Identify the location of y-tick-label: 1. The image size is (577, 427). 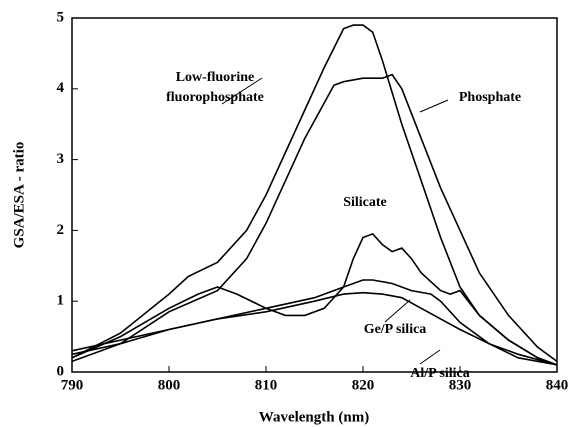
(61, 301).